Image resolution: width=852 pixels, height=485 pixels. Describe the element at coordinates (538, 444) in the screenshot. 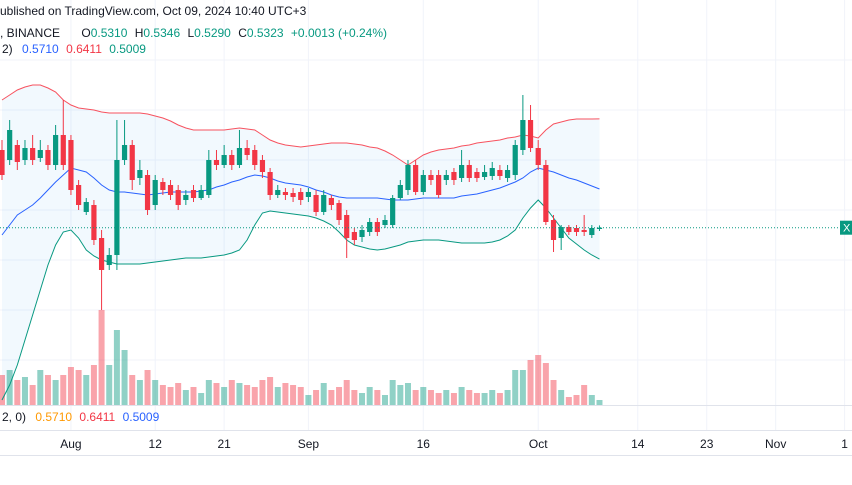

I see `x-tick-label: Oct` at that location.